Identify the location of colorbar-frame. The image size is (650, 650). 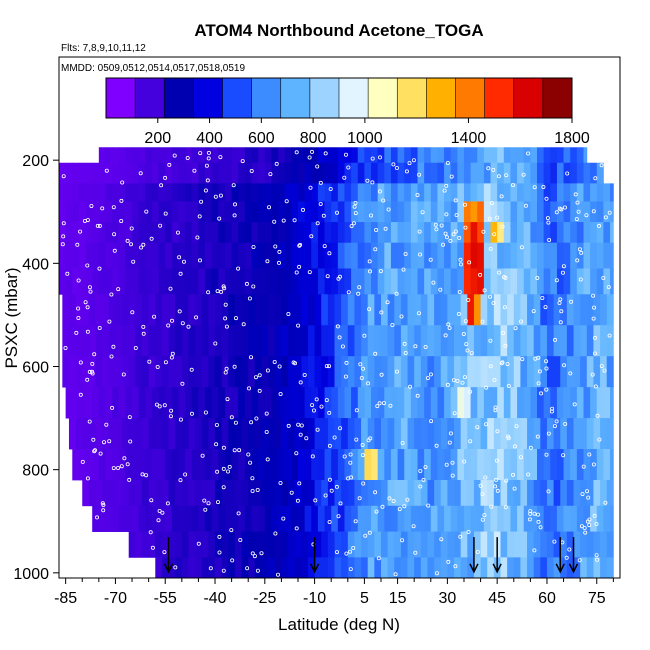
(339, 98).